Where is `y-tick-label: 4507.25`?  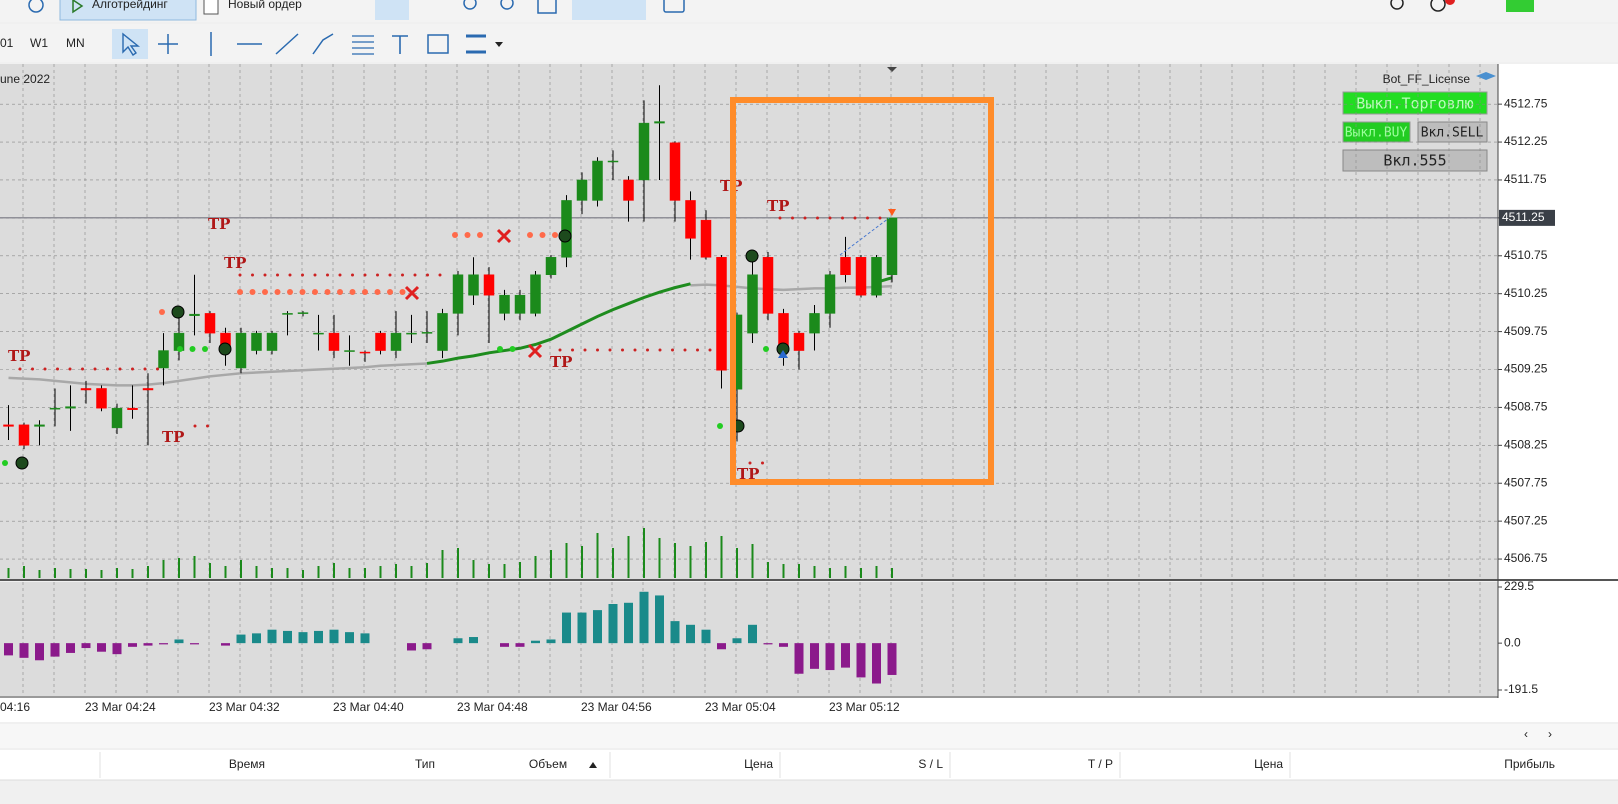 y-tick-label: 4507.25 is located at coordinates (1526, 520).